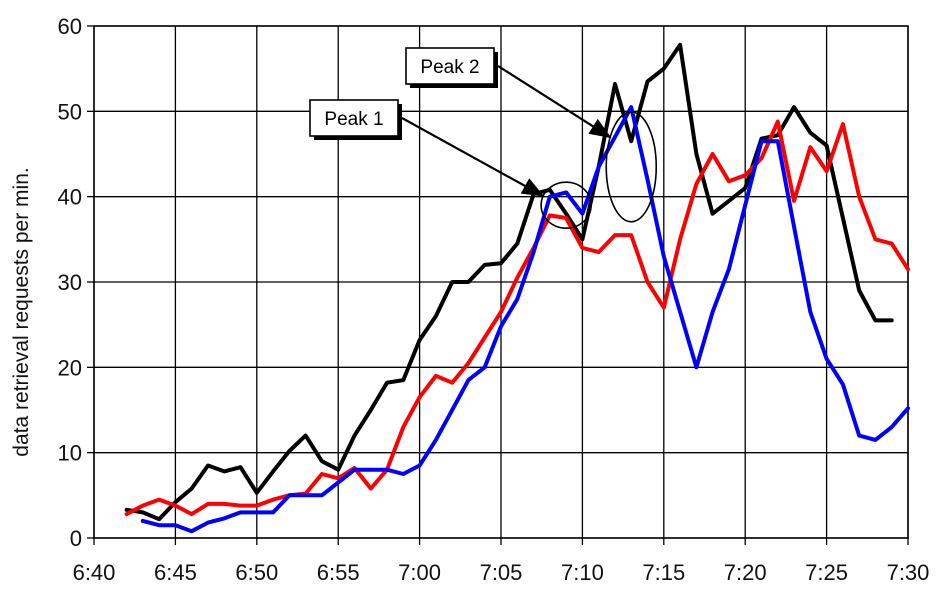 This screenshot has width=936, height=591. What do you see at coordinates (826, 572) in the screenshot?
I see `x-tick-label: 7:25` at bounding box center [826, 572].